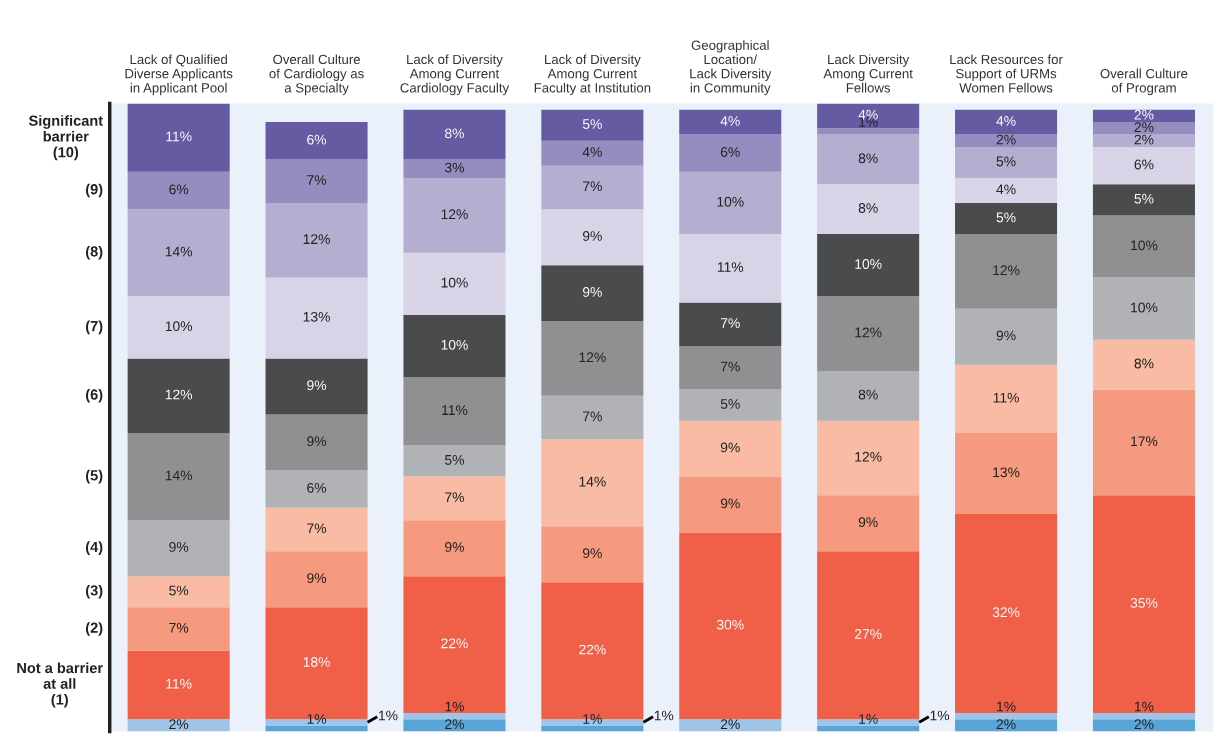  I want to click on series-label: (9), so click(94, 190).